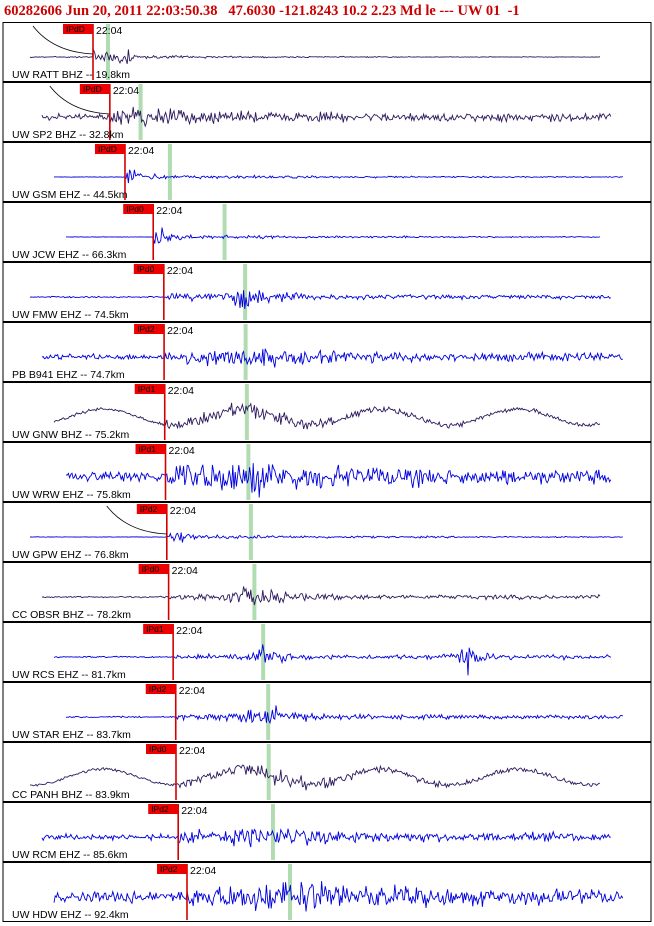 The image size is (654, 926). Describe the element at coordinates (69, 675) in the screenshot. I see `station-label: UW RCS EHZ -- 81.7km` at that location.